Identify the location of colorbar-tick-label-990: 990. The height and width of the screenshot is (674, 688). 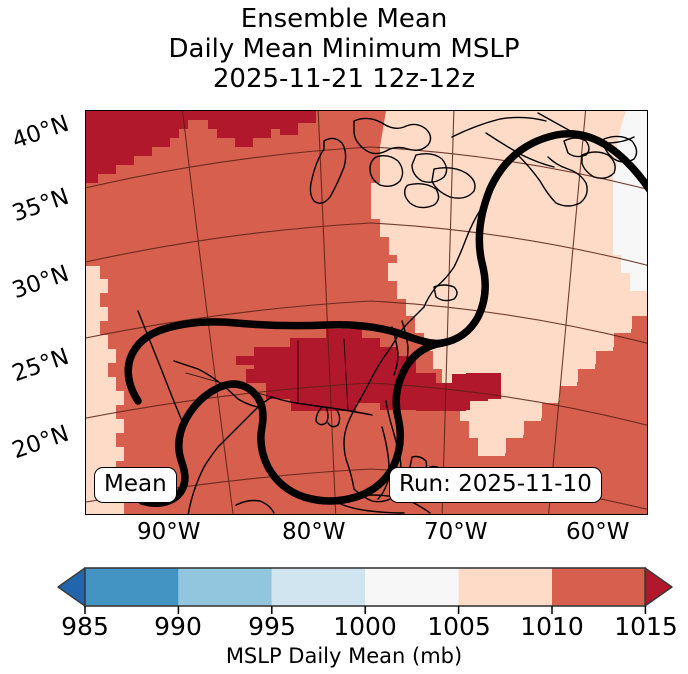
(178, 626).